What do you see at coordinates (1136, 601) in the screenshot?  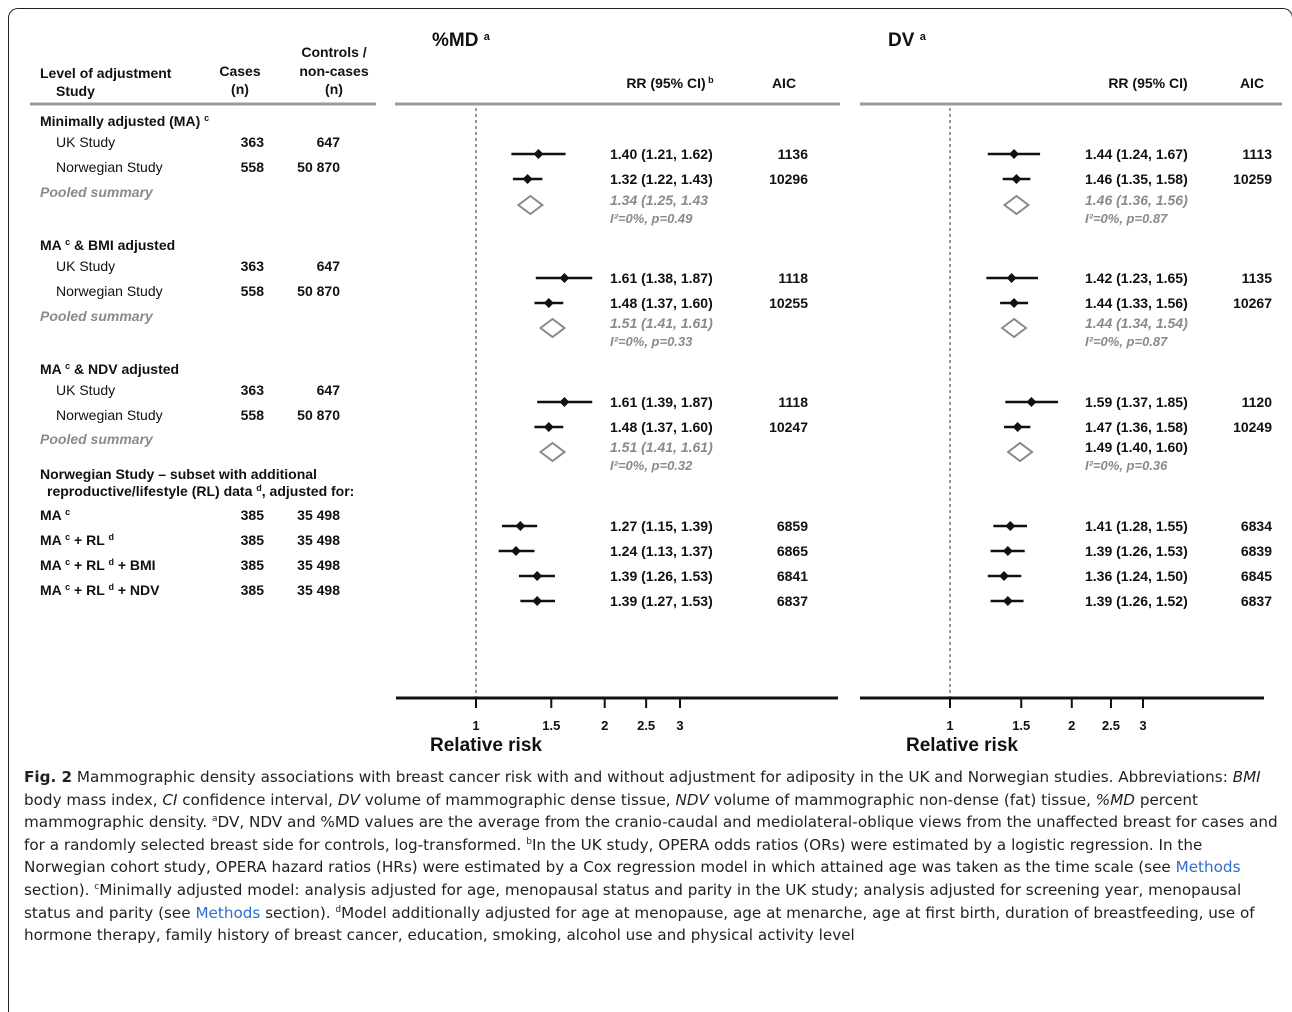 I see `rr-label: 1.39 (1.26, 1.52)` at bounding box center [1136, 601].